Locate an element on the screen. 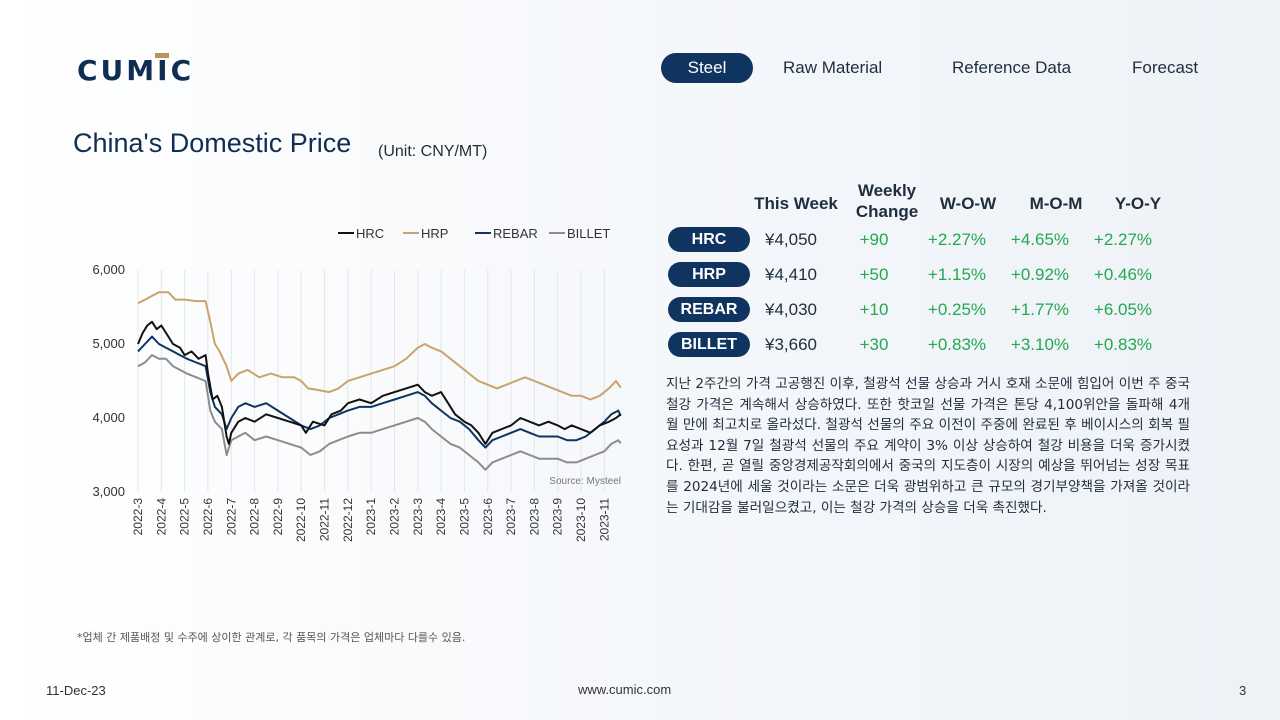  billet-mom: +3.10% is located at coordinates (1040, 344).